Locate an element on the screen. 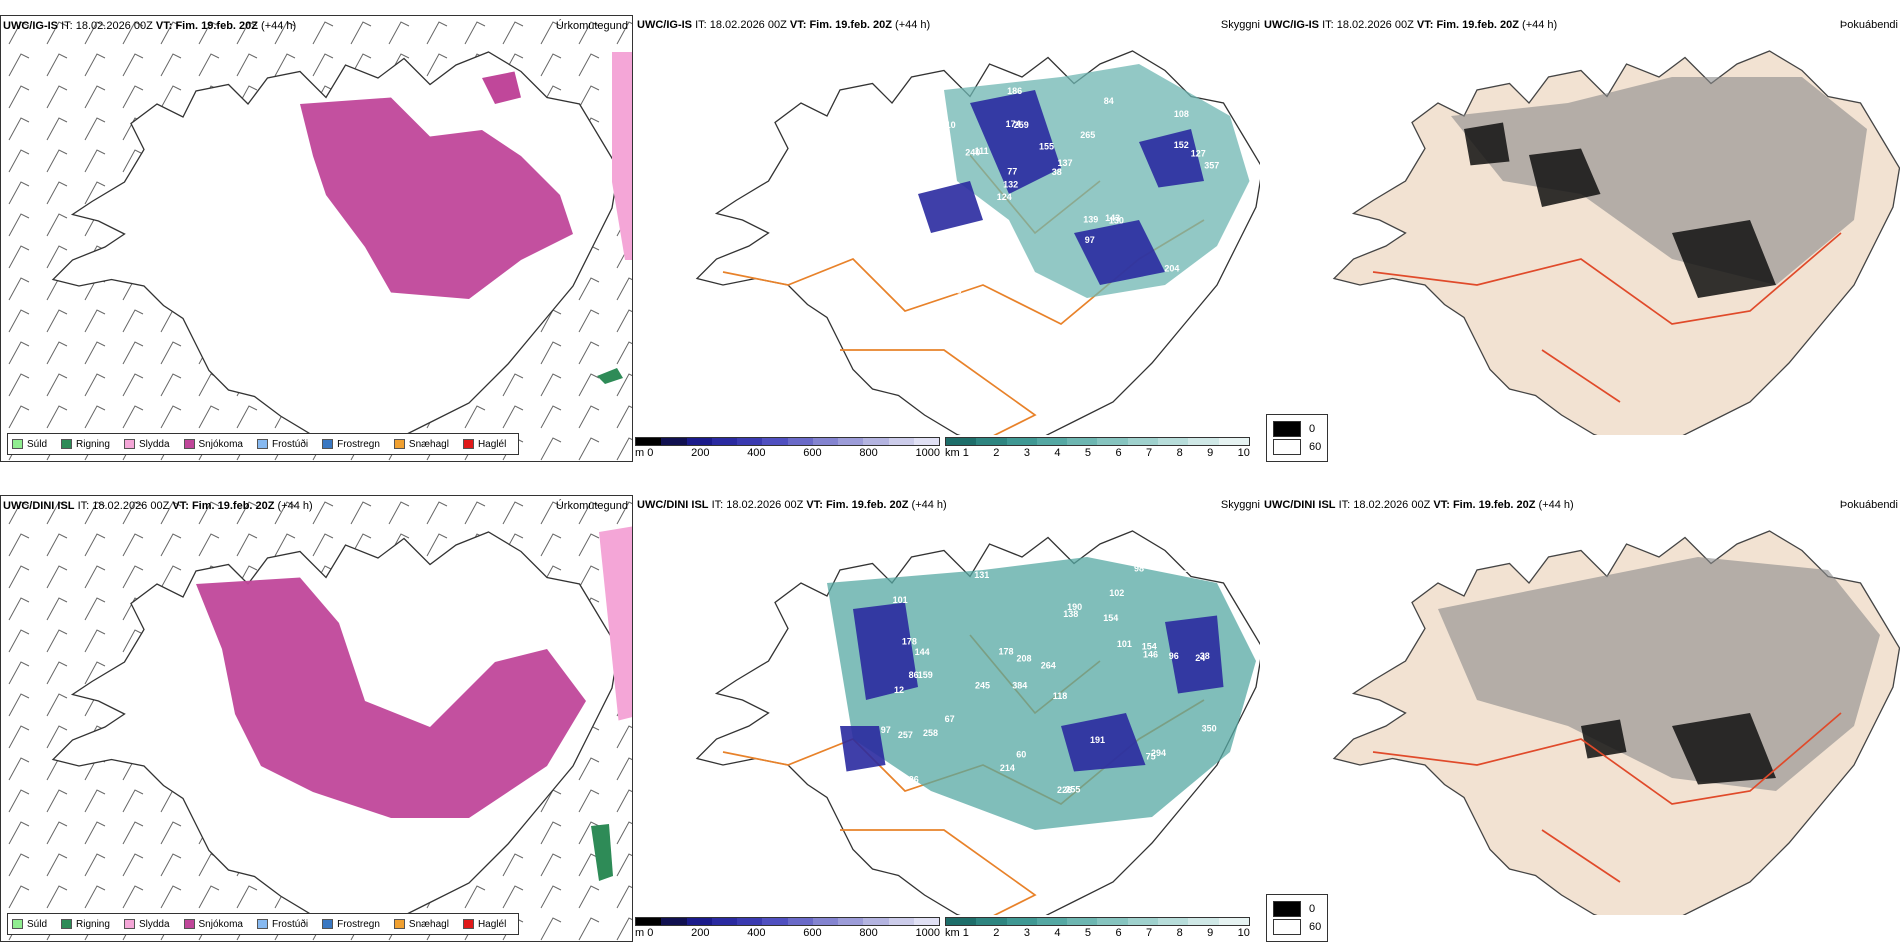 Image resolution: width=1900 pixels, height=950 pixels. visibility-value-label: 195 is located at coordinates (905, 173).